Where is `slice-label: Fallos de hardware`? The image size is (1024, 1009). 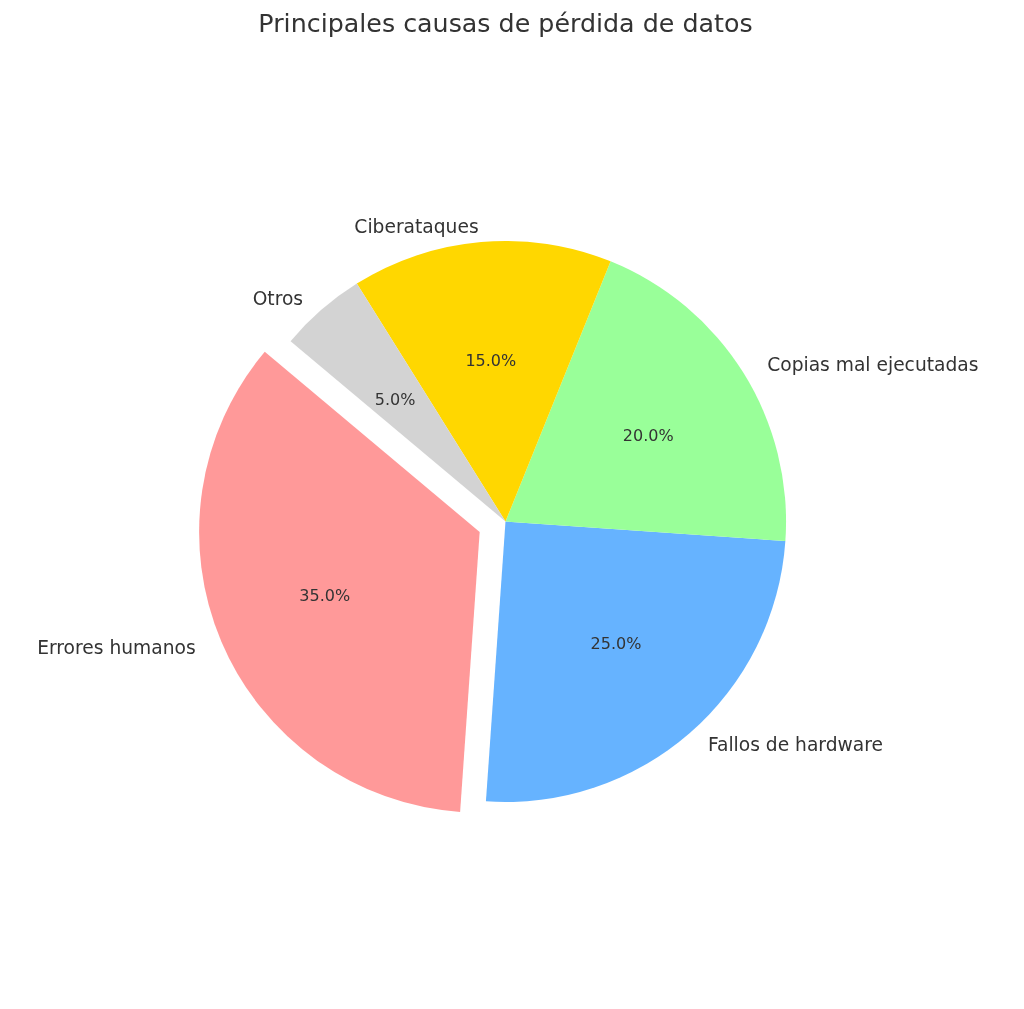 slice-label: Fallos de hardware is located at coordinates (795, 745).